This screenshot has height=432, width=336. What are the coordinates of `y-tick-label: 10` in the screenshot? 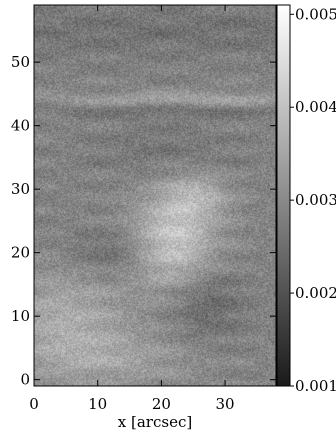 It's located at (20, 316).